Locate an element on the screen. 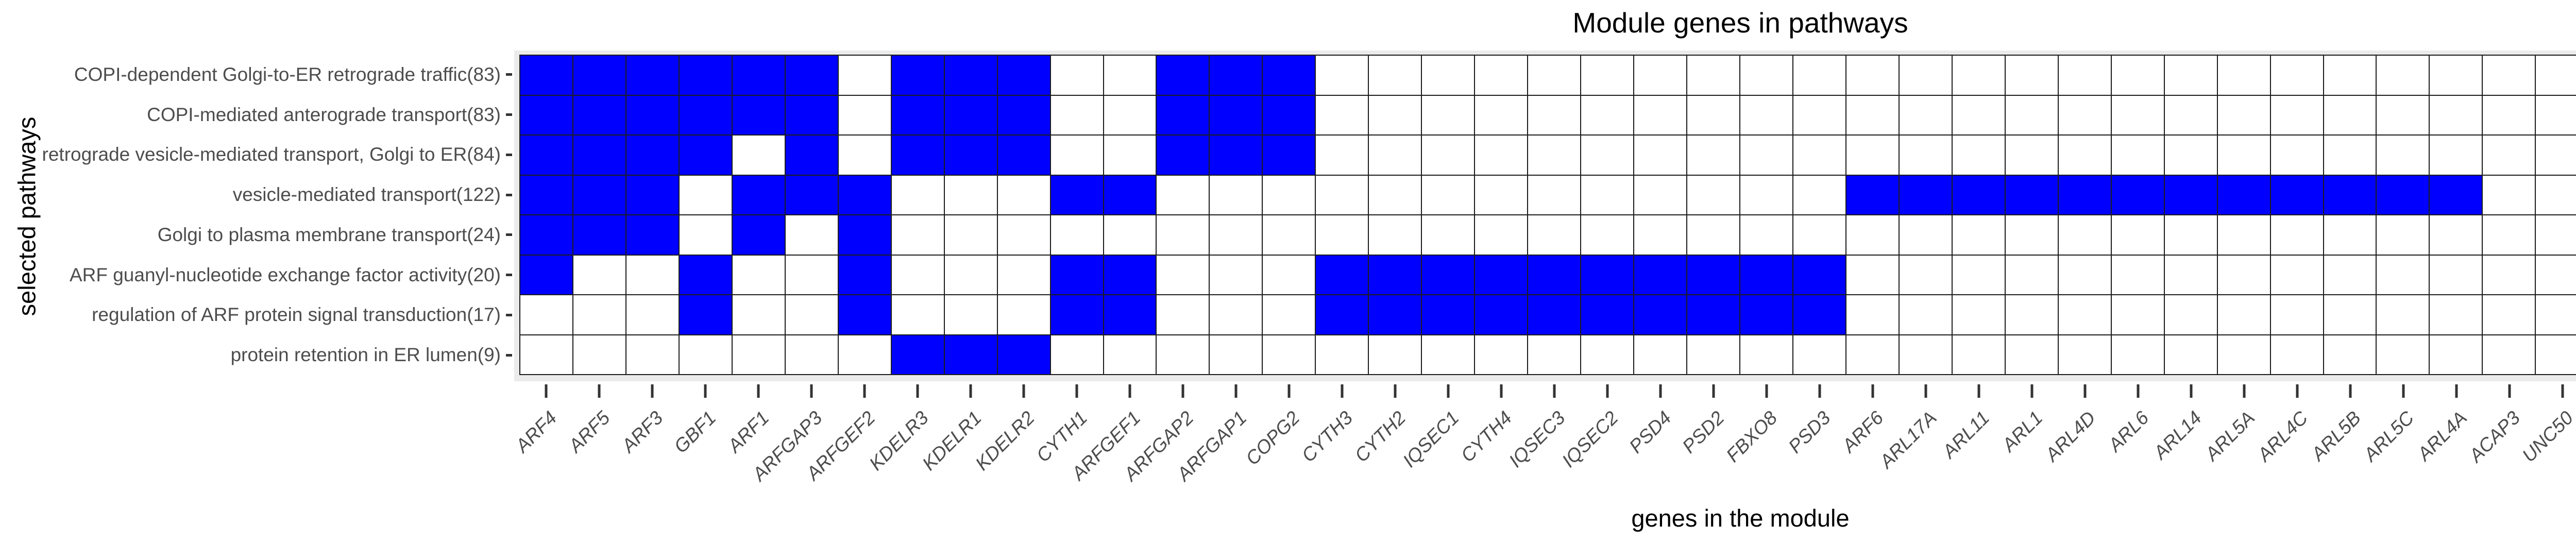 The image size is (2576, 541). x-axis-title: genes in the module is located at coordinates (1740, 518).